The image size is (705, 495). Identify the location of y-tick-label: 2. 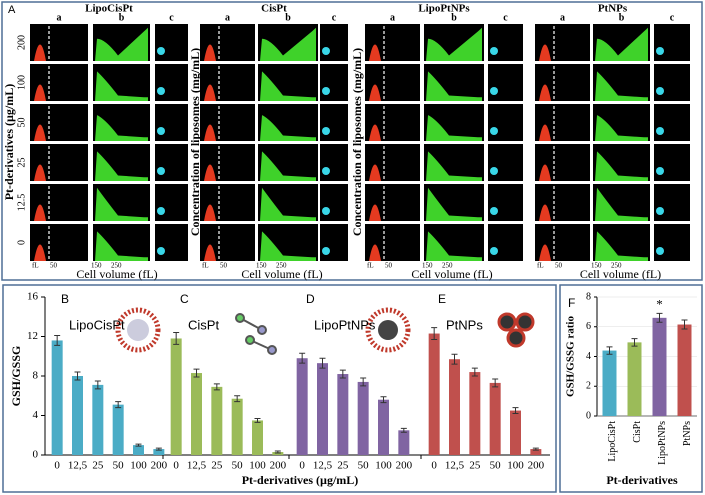
(588, 386).